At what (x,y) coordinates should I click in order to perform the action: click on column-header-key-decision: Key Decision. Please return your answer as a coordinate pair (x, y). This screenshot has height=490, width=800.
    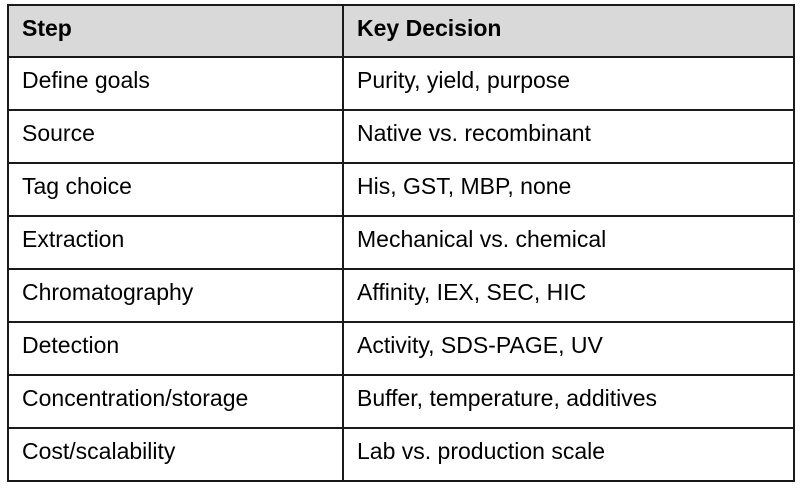
    Looking at the image, I should click on (568, 31).